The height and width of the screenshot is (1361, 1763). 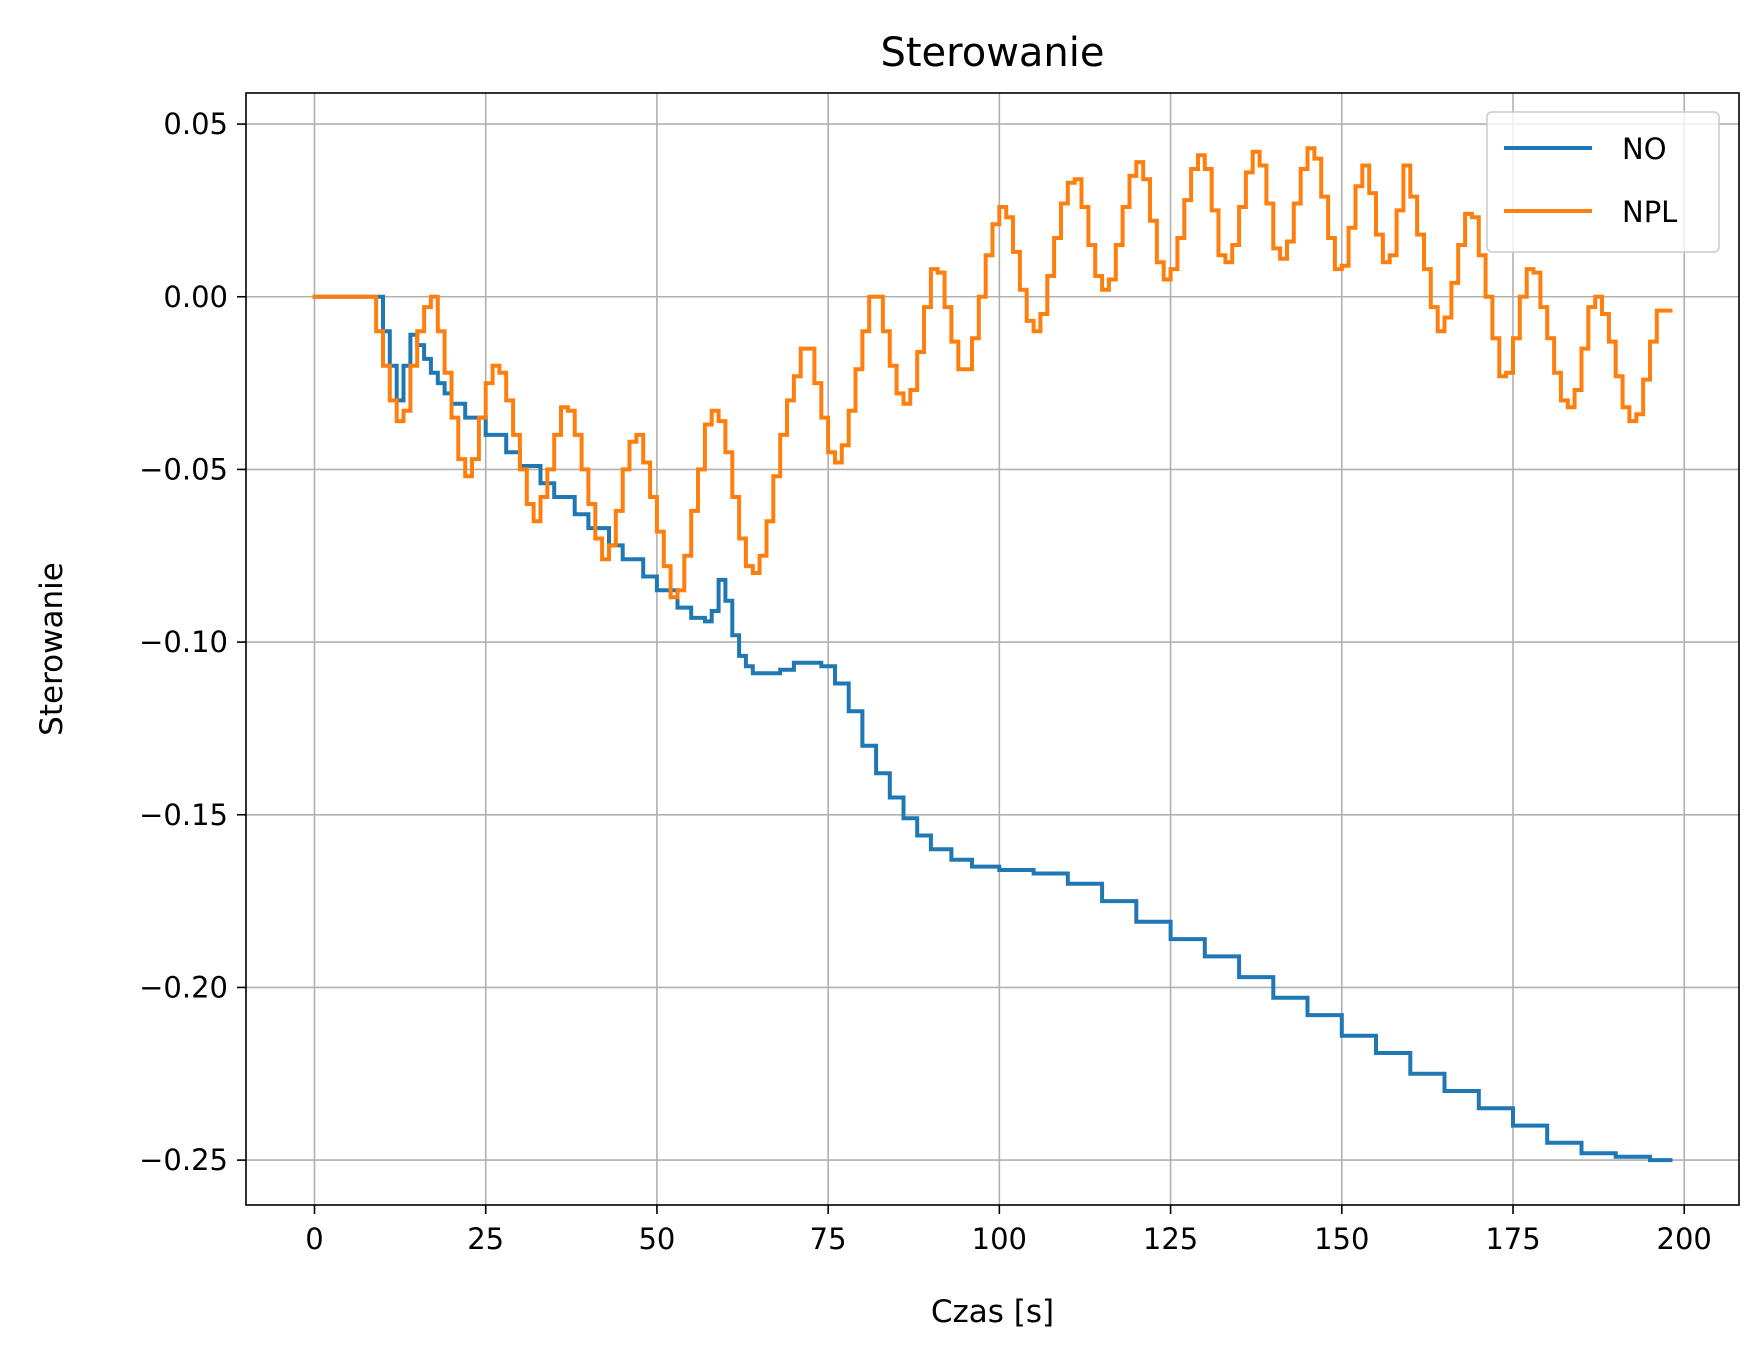 What do you see at coordinates (656, 1239) in the screenshot?
I see `x-tick-label: 50` at bounding box center [656, 1239].